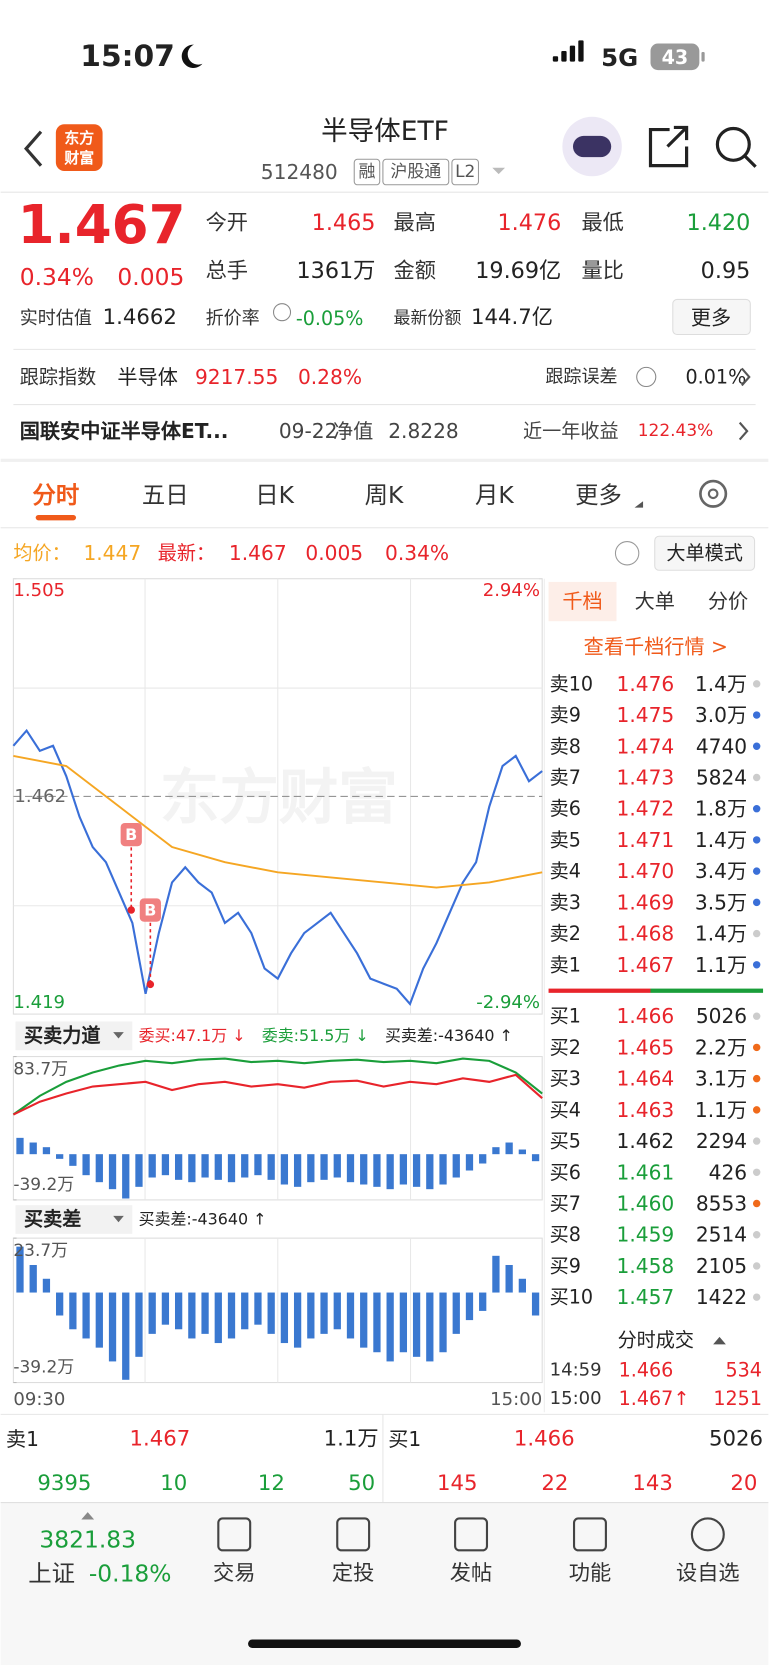 The height and width of the screenshot is (1665, 769). Describe the element at coordinates (353, 1573) in the screenshot. I see `nav-item: 定投` at that location.